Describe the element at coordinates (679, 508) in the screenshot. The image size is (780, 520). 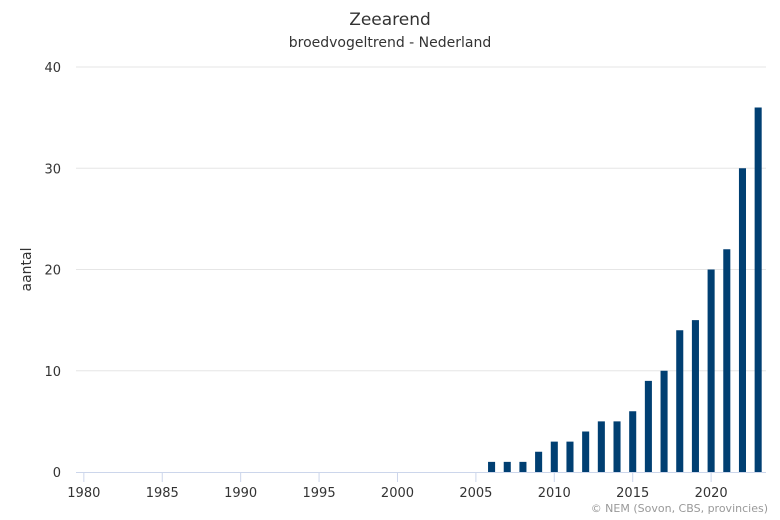
I see `credit-text: © NEM (Sovon, CBS, provincies)` at that location.